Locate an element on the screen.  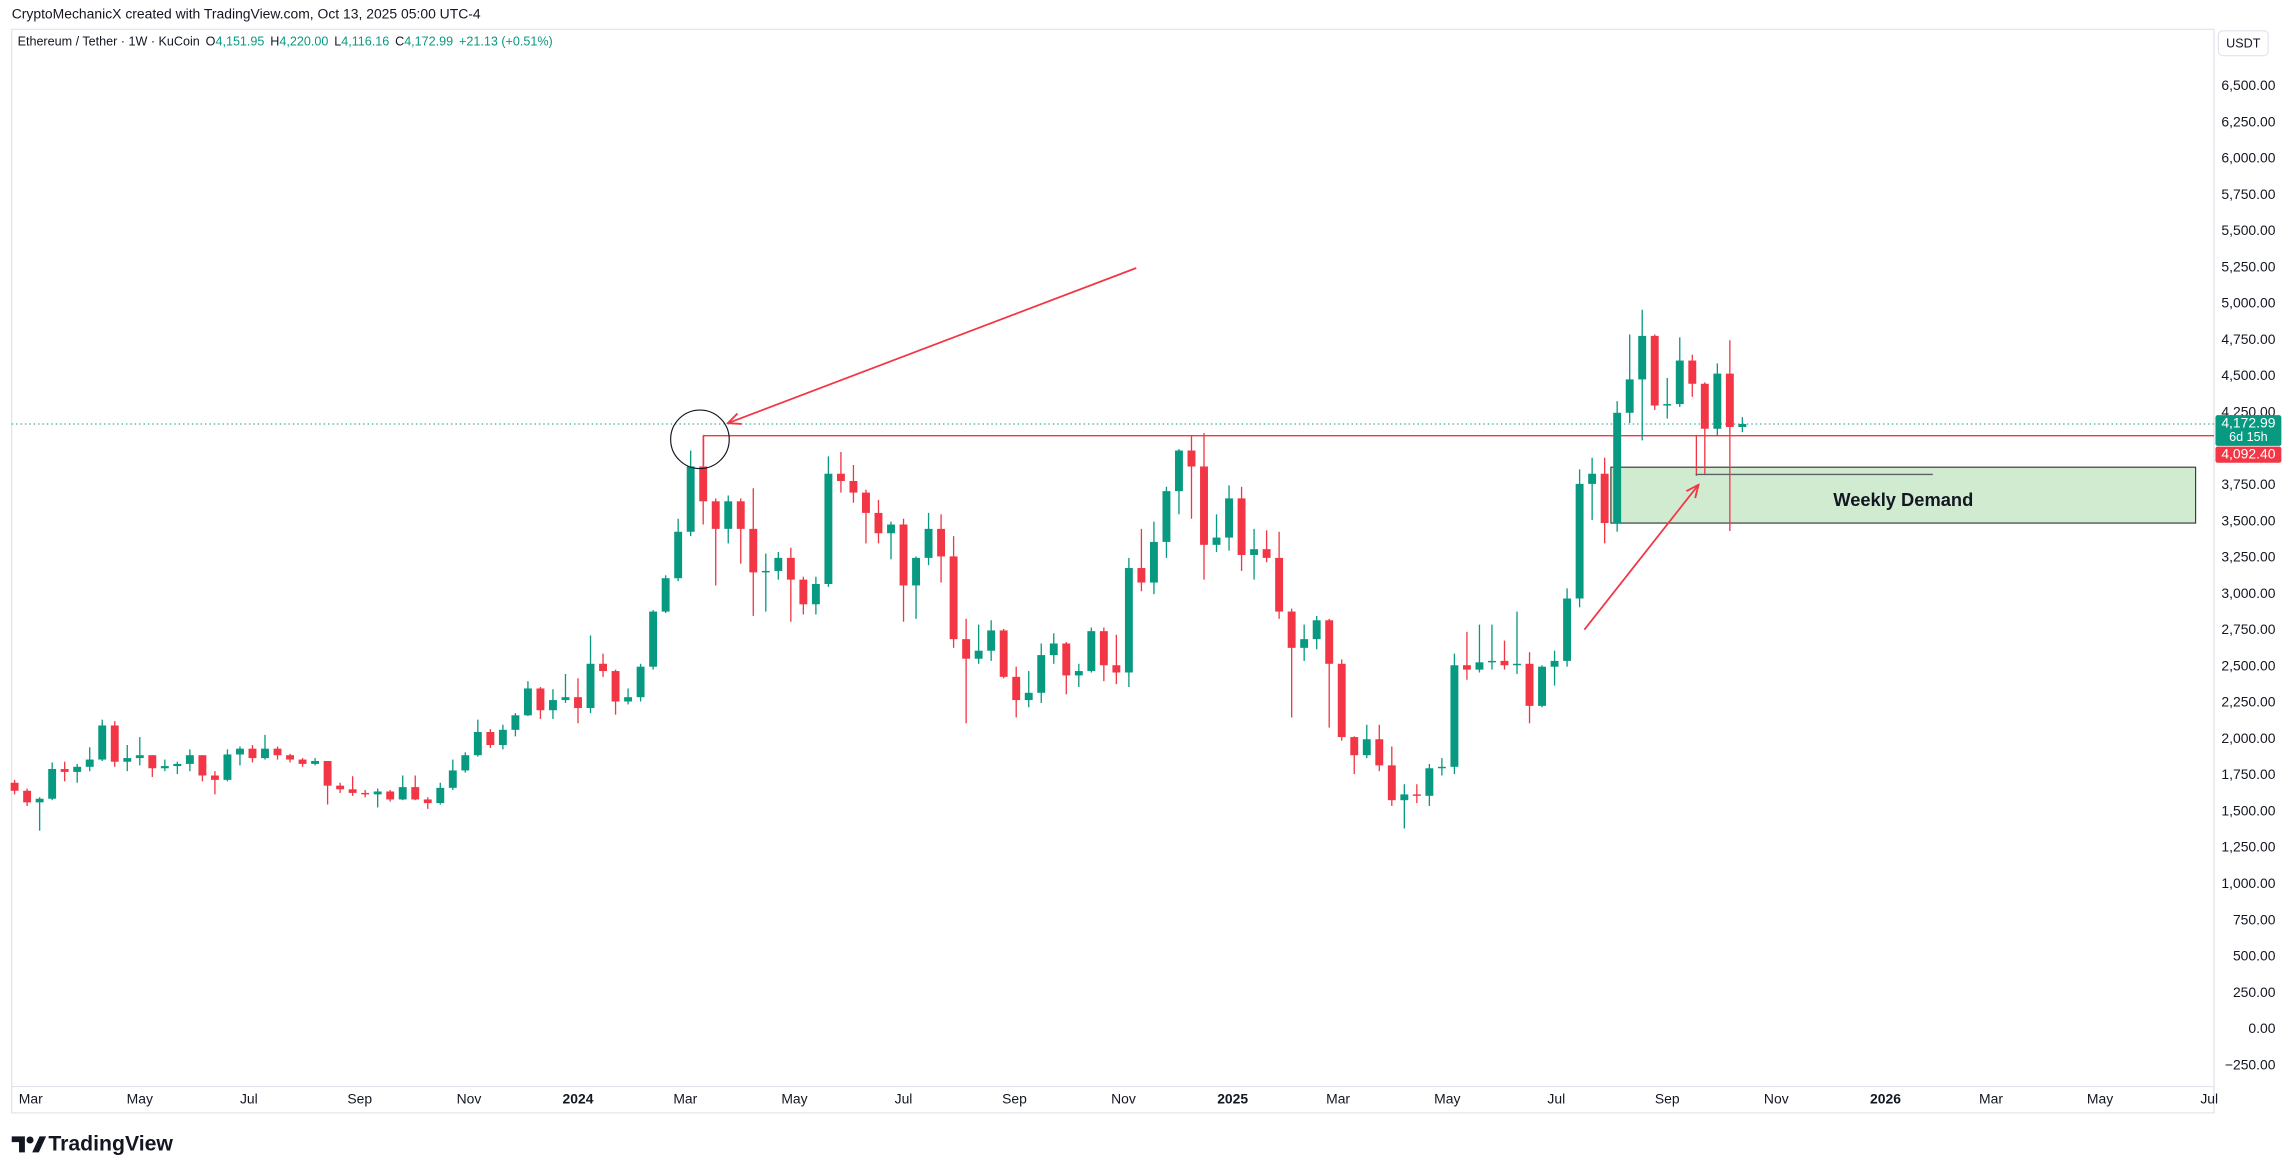
y-tick-label: 3,000.00 is located at coordinates (2248, 593).